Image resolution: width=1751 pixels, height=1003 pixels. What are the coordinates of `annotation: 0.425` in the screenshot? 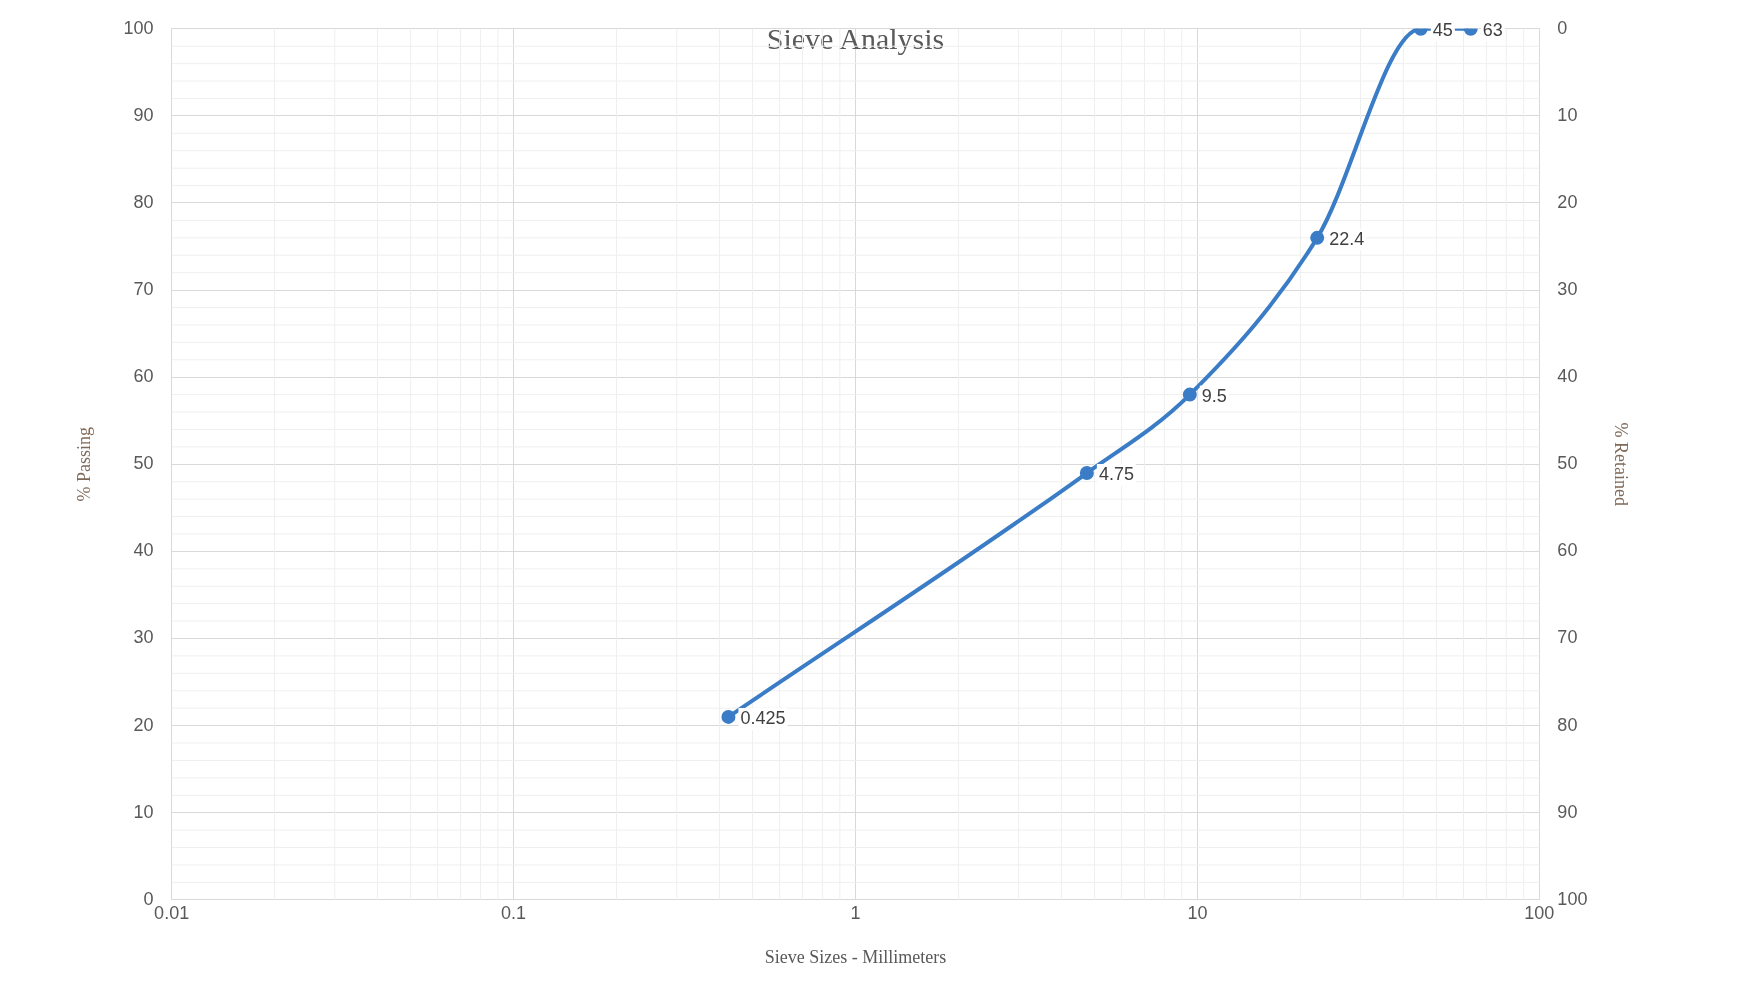 It's located at (763, 717).